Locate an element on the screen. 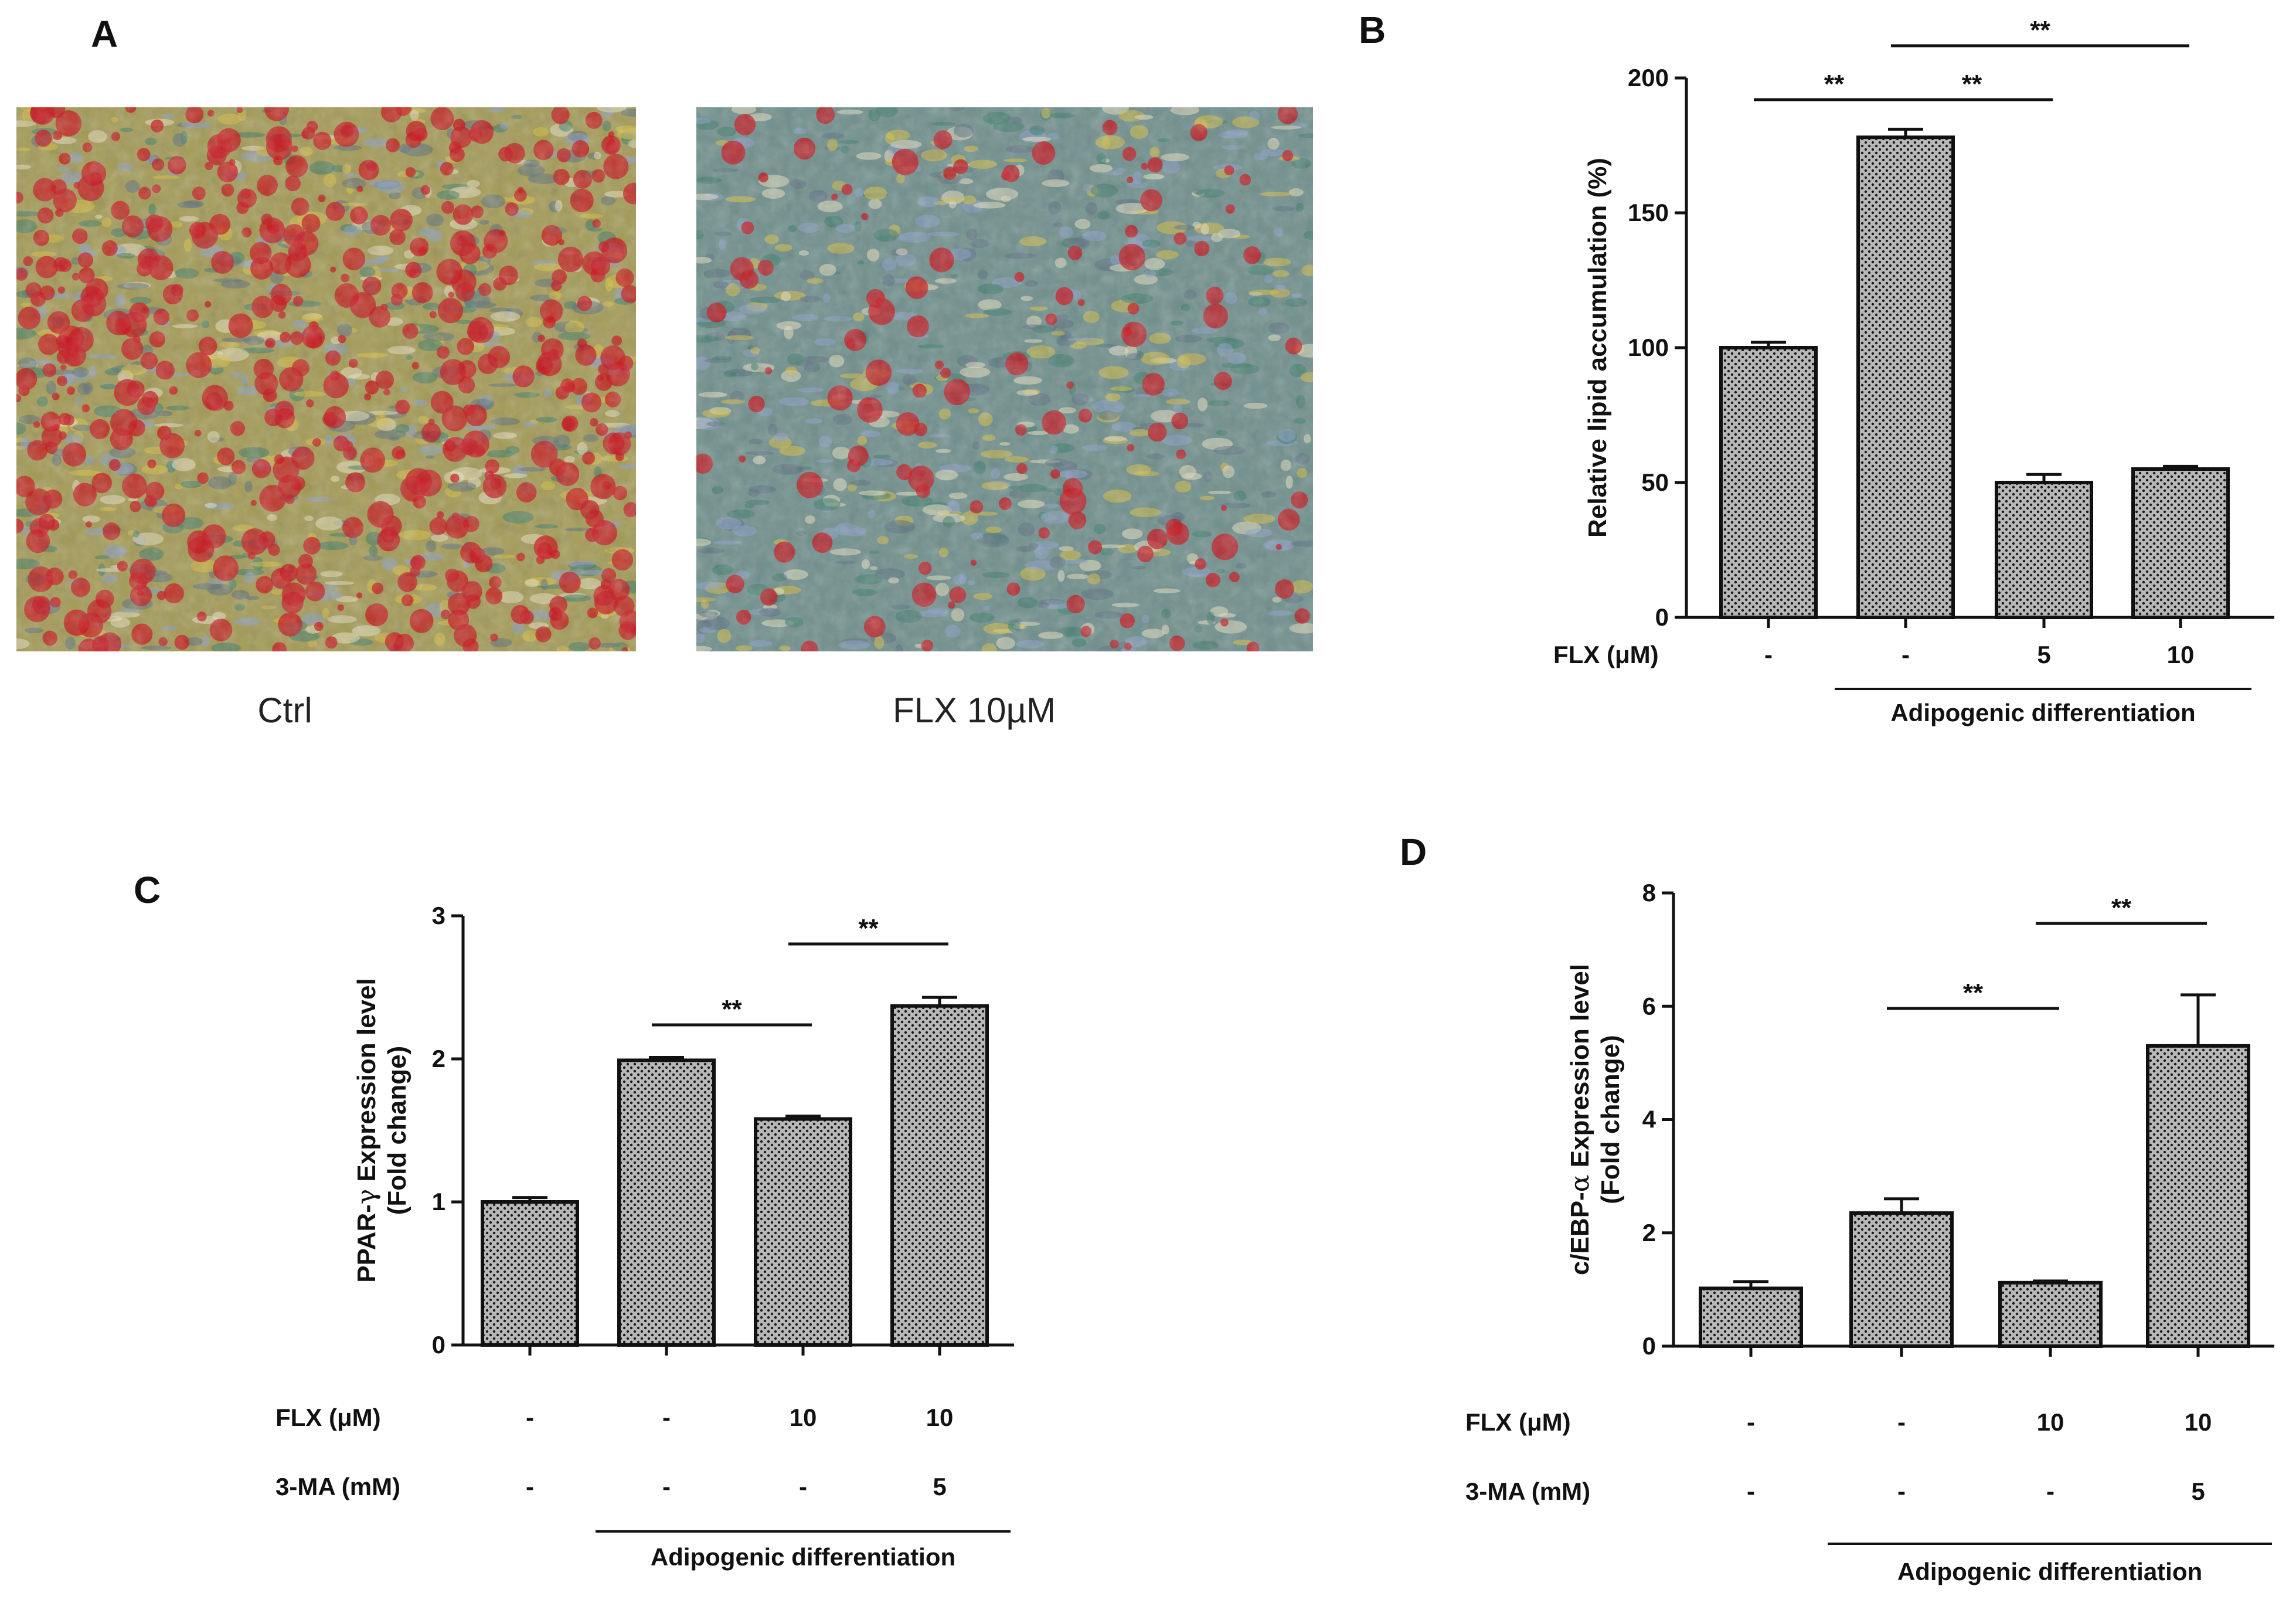 This screenshot has height=1610, width=2296. y-tick-label: 150 is located at coordinates (1648, 213).